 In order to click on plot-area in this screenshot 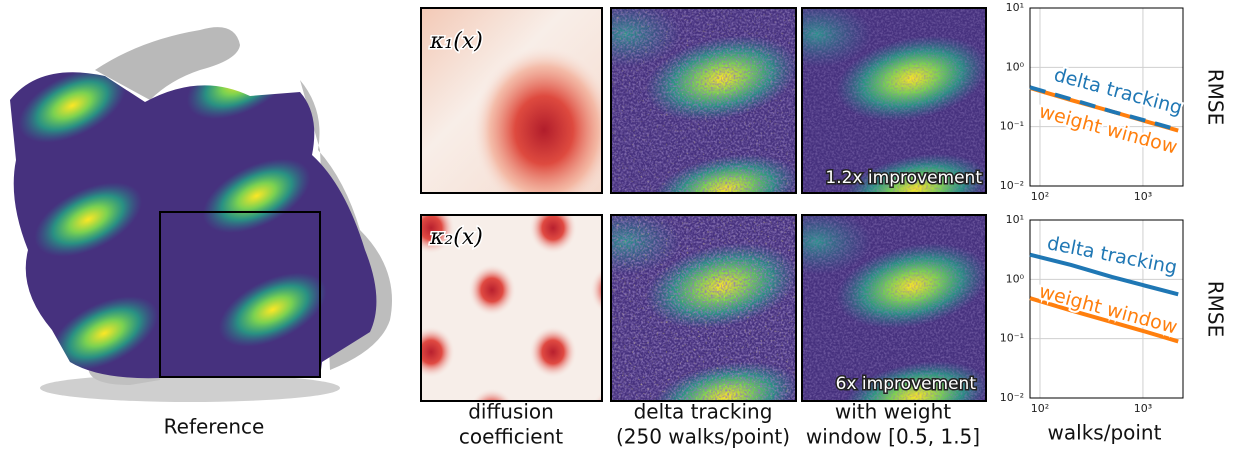, I will do `click(1106, 309)`.